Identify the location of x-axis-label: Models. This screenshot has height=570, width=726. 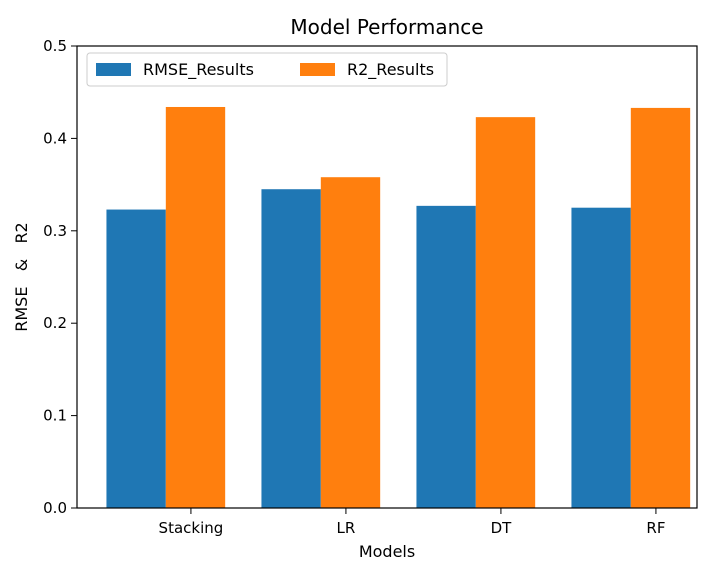
(387, 551).